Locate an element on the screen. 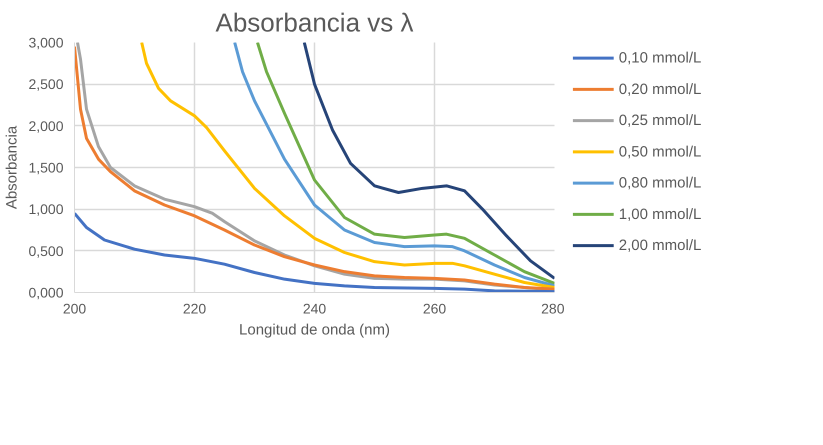  y-tick-label: 0,000 is located at coordinates (46, 292).